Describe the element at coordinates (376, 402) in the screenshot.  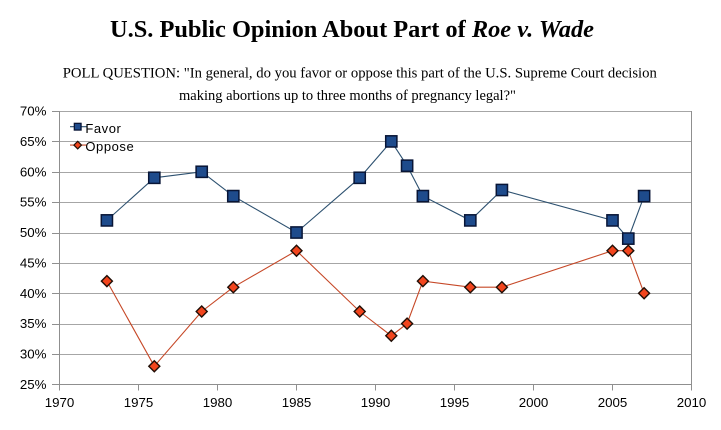
I see `svg-text: 1990` at that location.